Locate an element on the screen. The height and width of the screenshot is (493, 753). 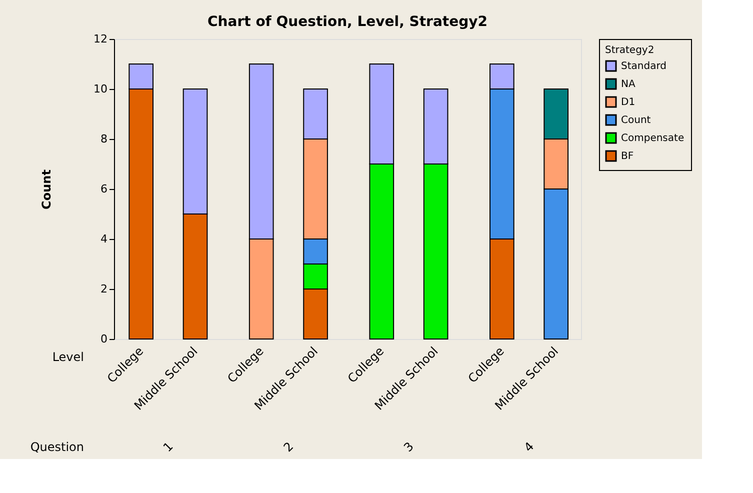
legend-label: Count is located at coordinates (636, 120).